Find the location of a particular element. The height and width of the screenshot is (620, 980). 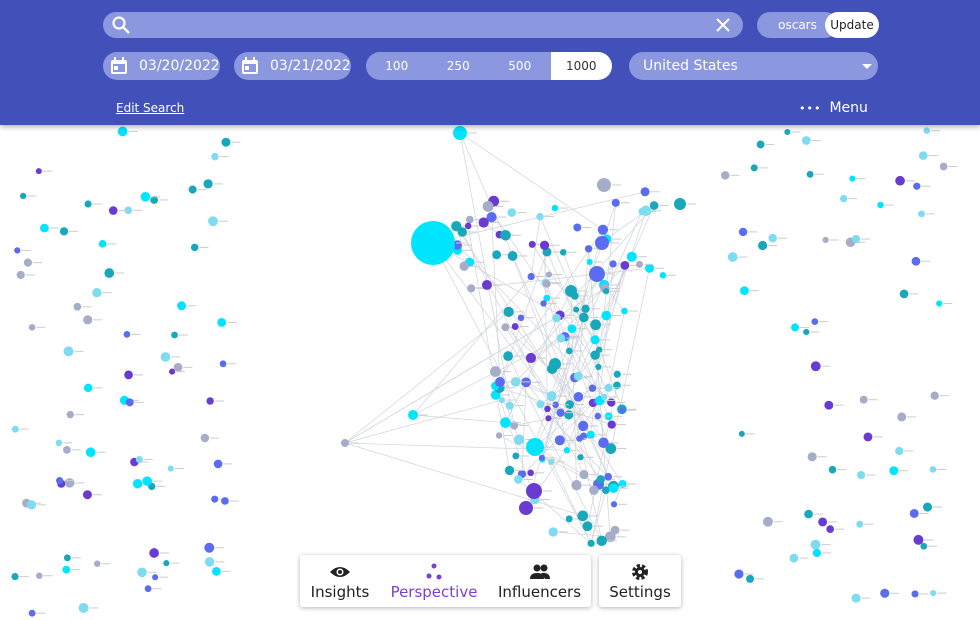

limit-option: 1000 is located at coordinates (581, 66).